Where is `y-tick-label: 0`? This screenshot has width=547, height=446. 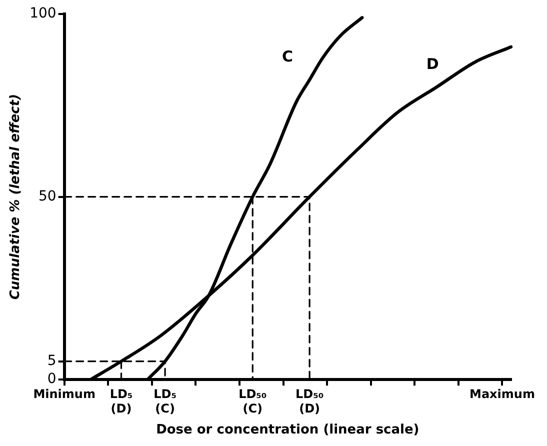
y-tick-label: 0 is located at coordinates (51, 379).